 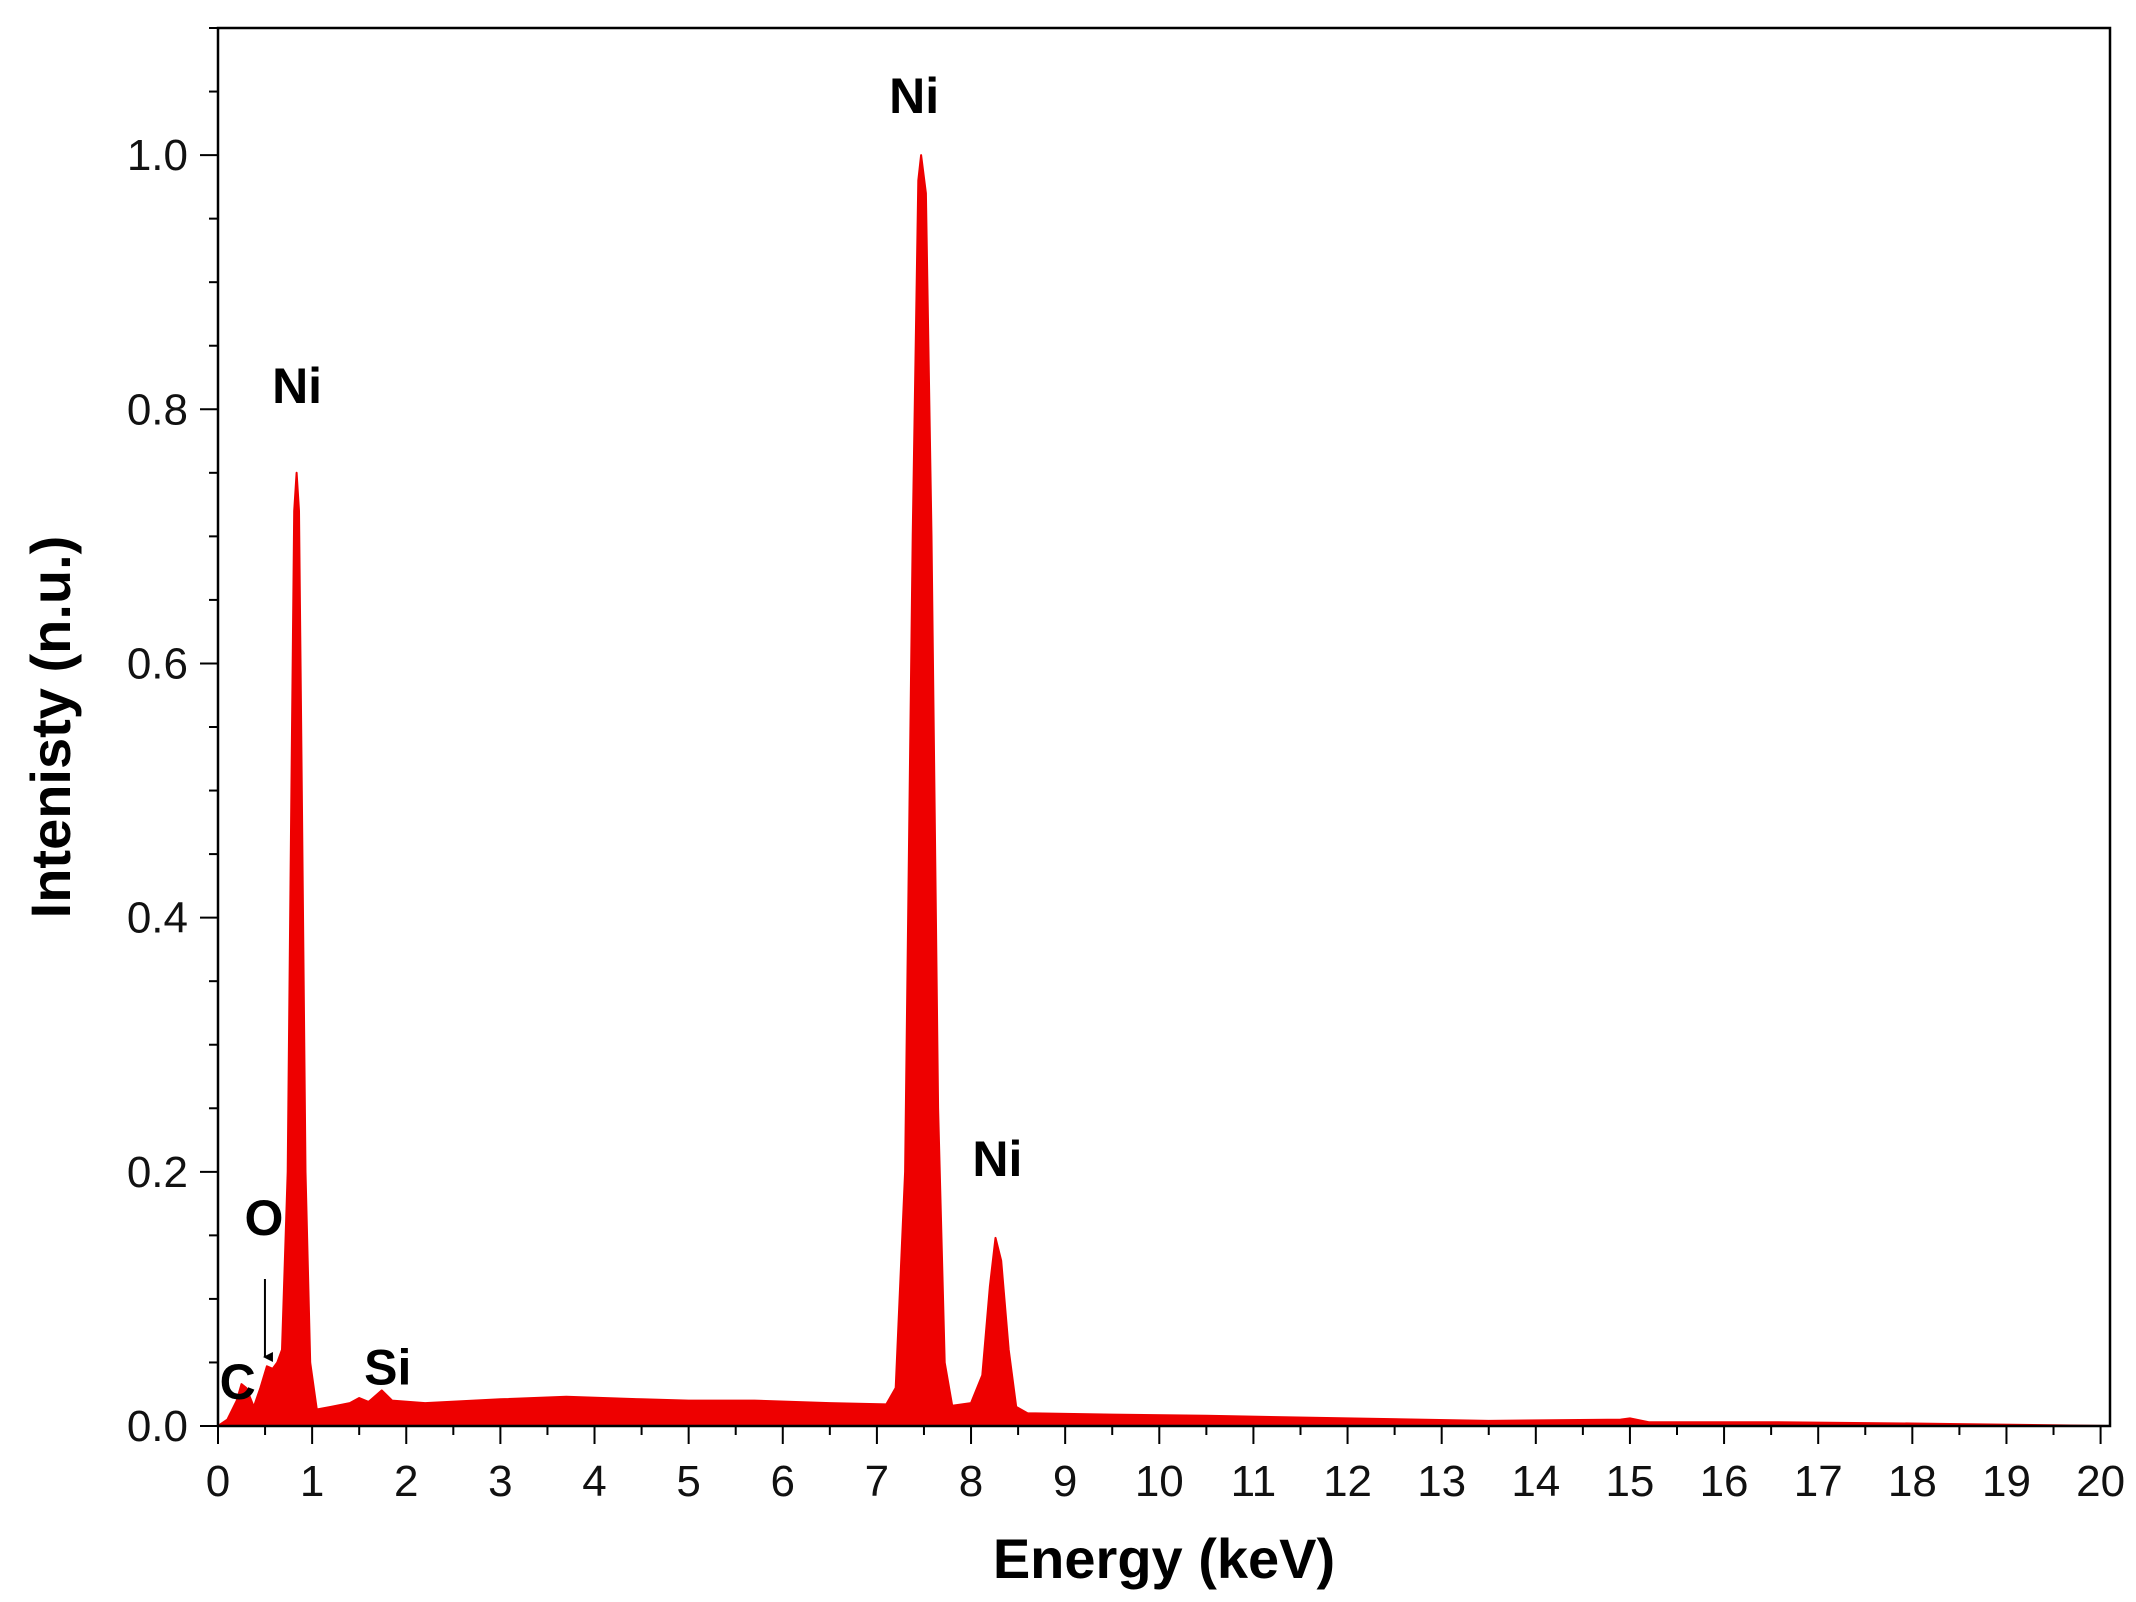 What do you see at coordinates (312, 1481) in the screenshot?
I see `x-tick-label: 1` at bounding box center [312, 1481].